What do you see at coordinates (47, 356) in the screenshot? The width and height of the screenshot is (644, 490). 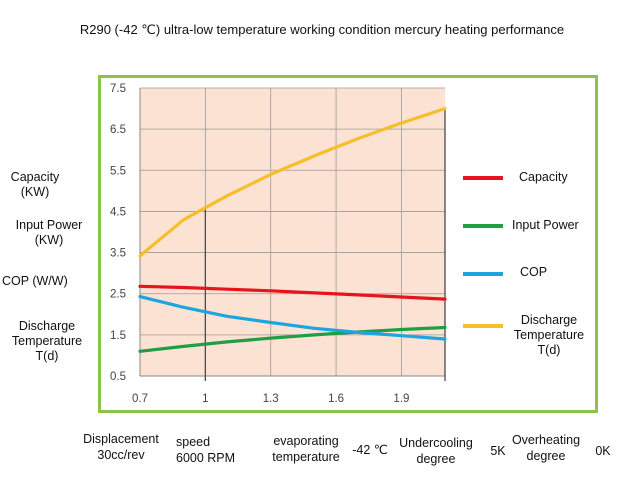 I see `y-label-discharge-line3: T(d)` at bounding box center [47, 356].